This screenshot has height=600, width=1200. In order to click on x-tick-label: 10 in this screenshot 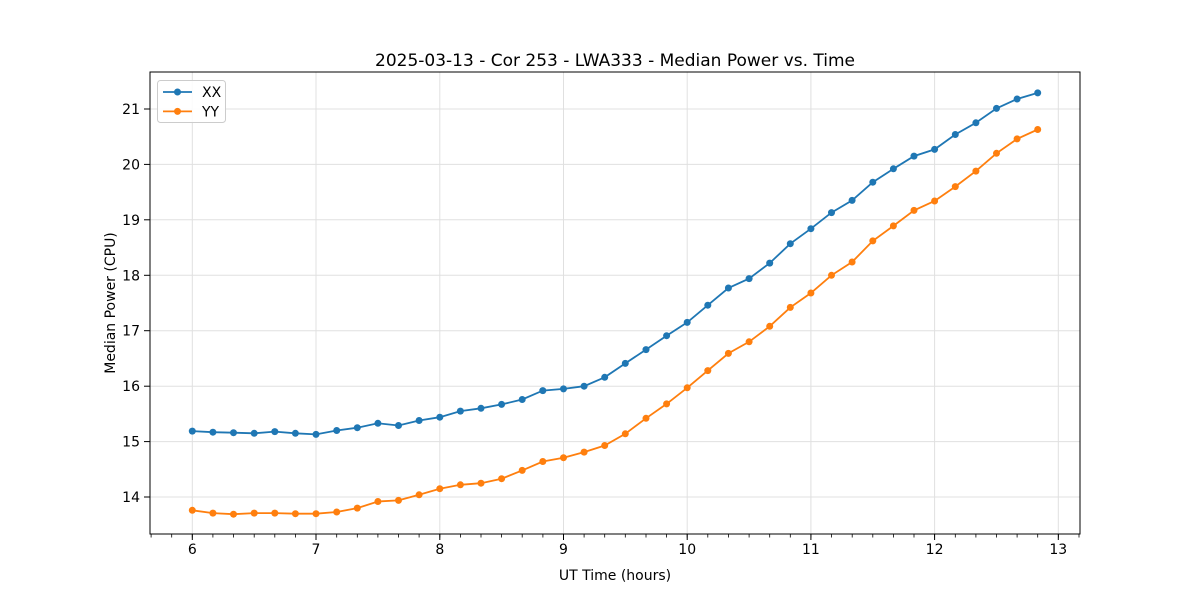, I will do `click(687, 550)`.